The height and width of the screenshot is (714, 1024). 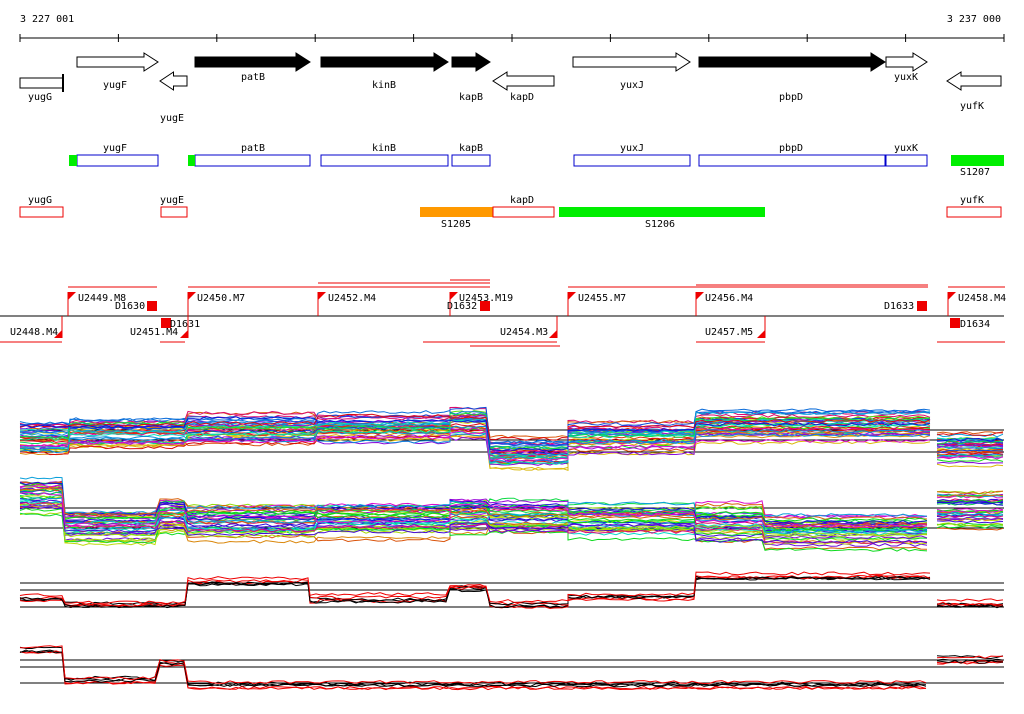 What do you see at coordinates (47, 19) in the screenshot?
I see `ruler-start: 3 227 001` at bounding box center [47, 19].